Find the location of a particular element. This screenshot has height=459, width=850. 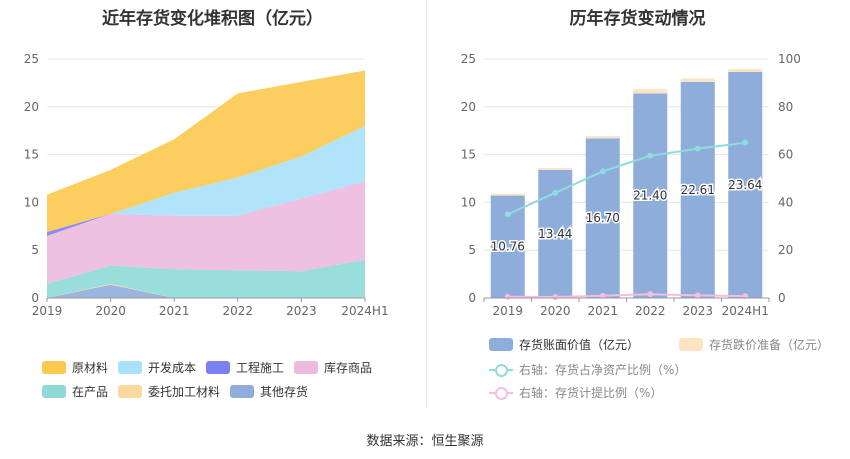

legend-item: 工程施工 is located at coordinates (245, 367).